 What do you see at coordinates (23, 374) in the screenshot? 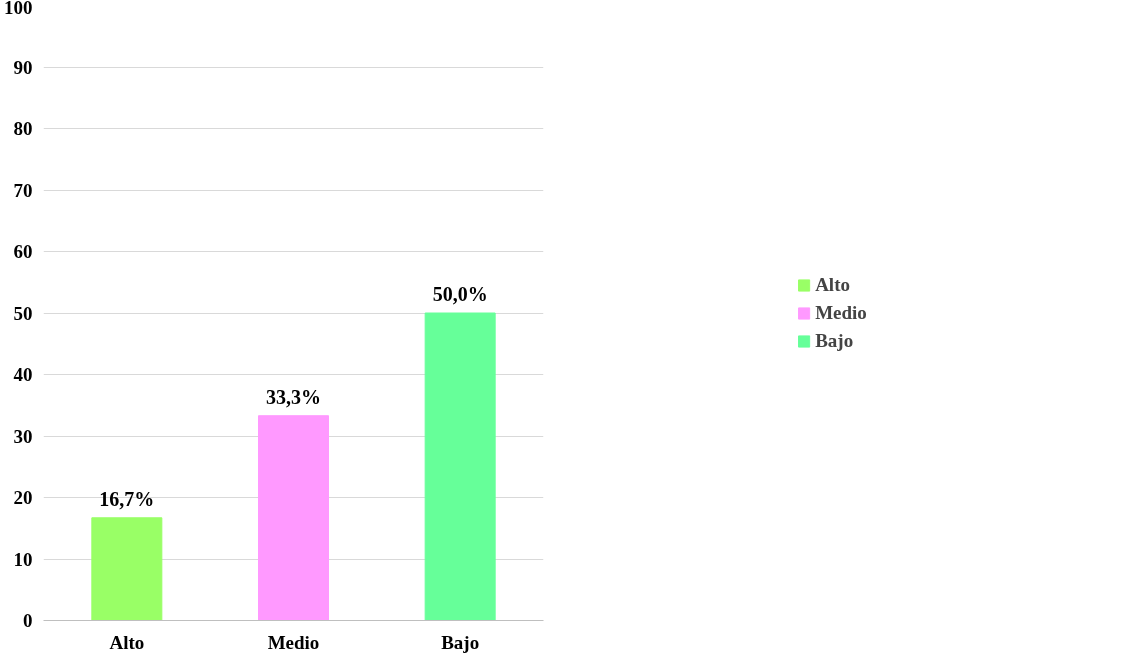
I see `y-tick-label: 40` at bounding box center [23, 374].